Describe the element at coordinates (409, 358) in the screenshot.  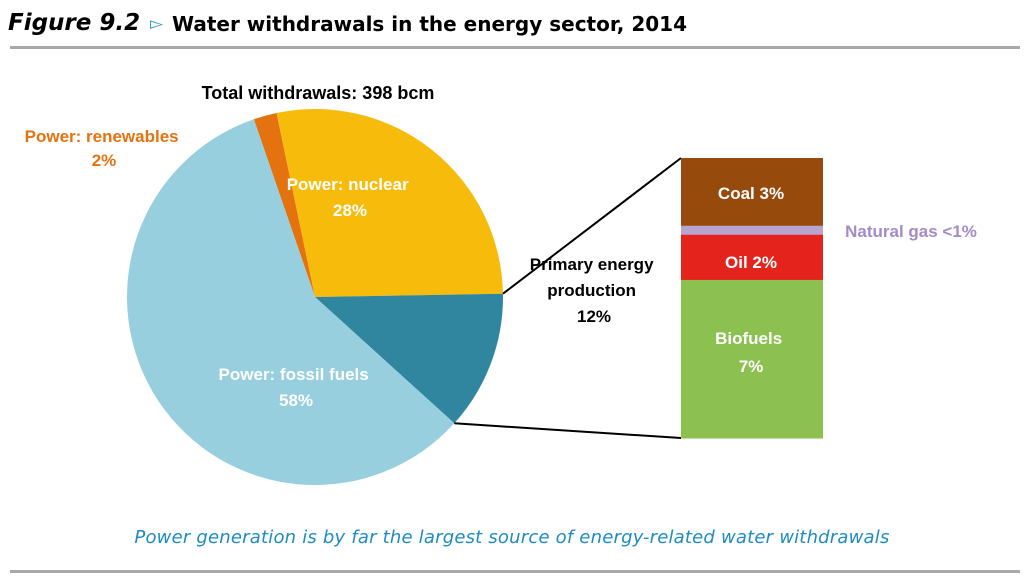
I see `pie-slice-primary` at that location.